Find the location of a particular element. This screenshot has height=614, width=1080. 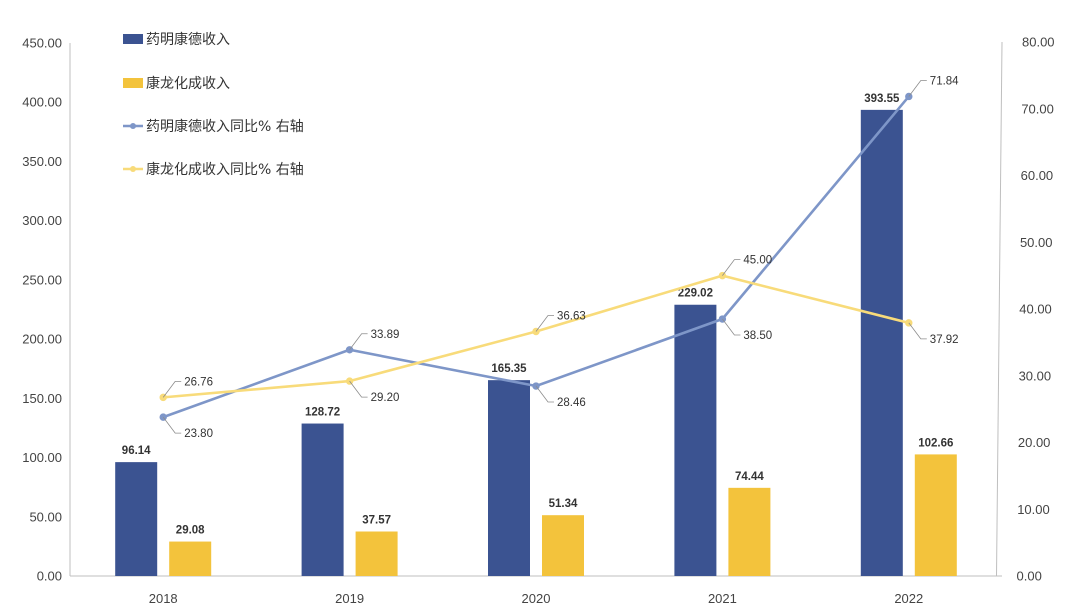

y-right-tick-label: 0.00 is located at coordinates (1029, 576).